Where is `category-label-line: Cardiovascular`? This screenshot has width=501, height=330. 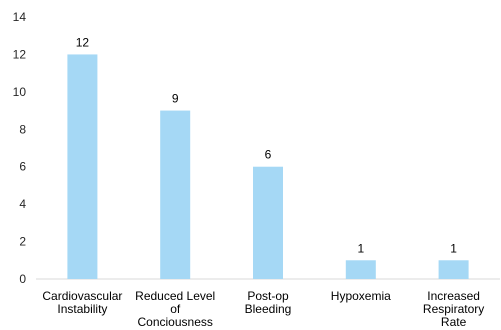 category-label-line: Cardiovascular is located at coordinates (82, 296).